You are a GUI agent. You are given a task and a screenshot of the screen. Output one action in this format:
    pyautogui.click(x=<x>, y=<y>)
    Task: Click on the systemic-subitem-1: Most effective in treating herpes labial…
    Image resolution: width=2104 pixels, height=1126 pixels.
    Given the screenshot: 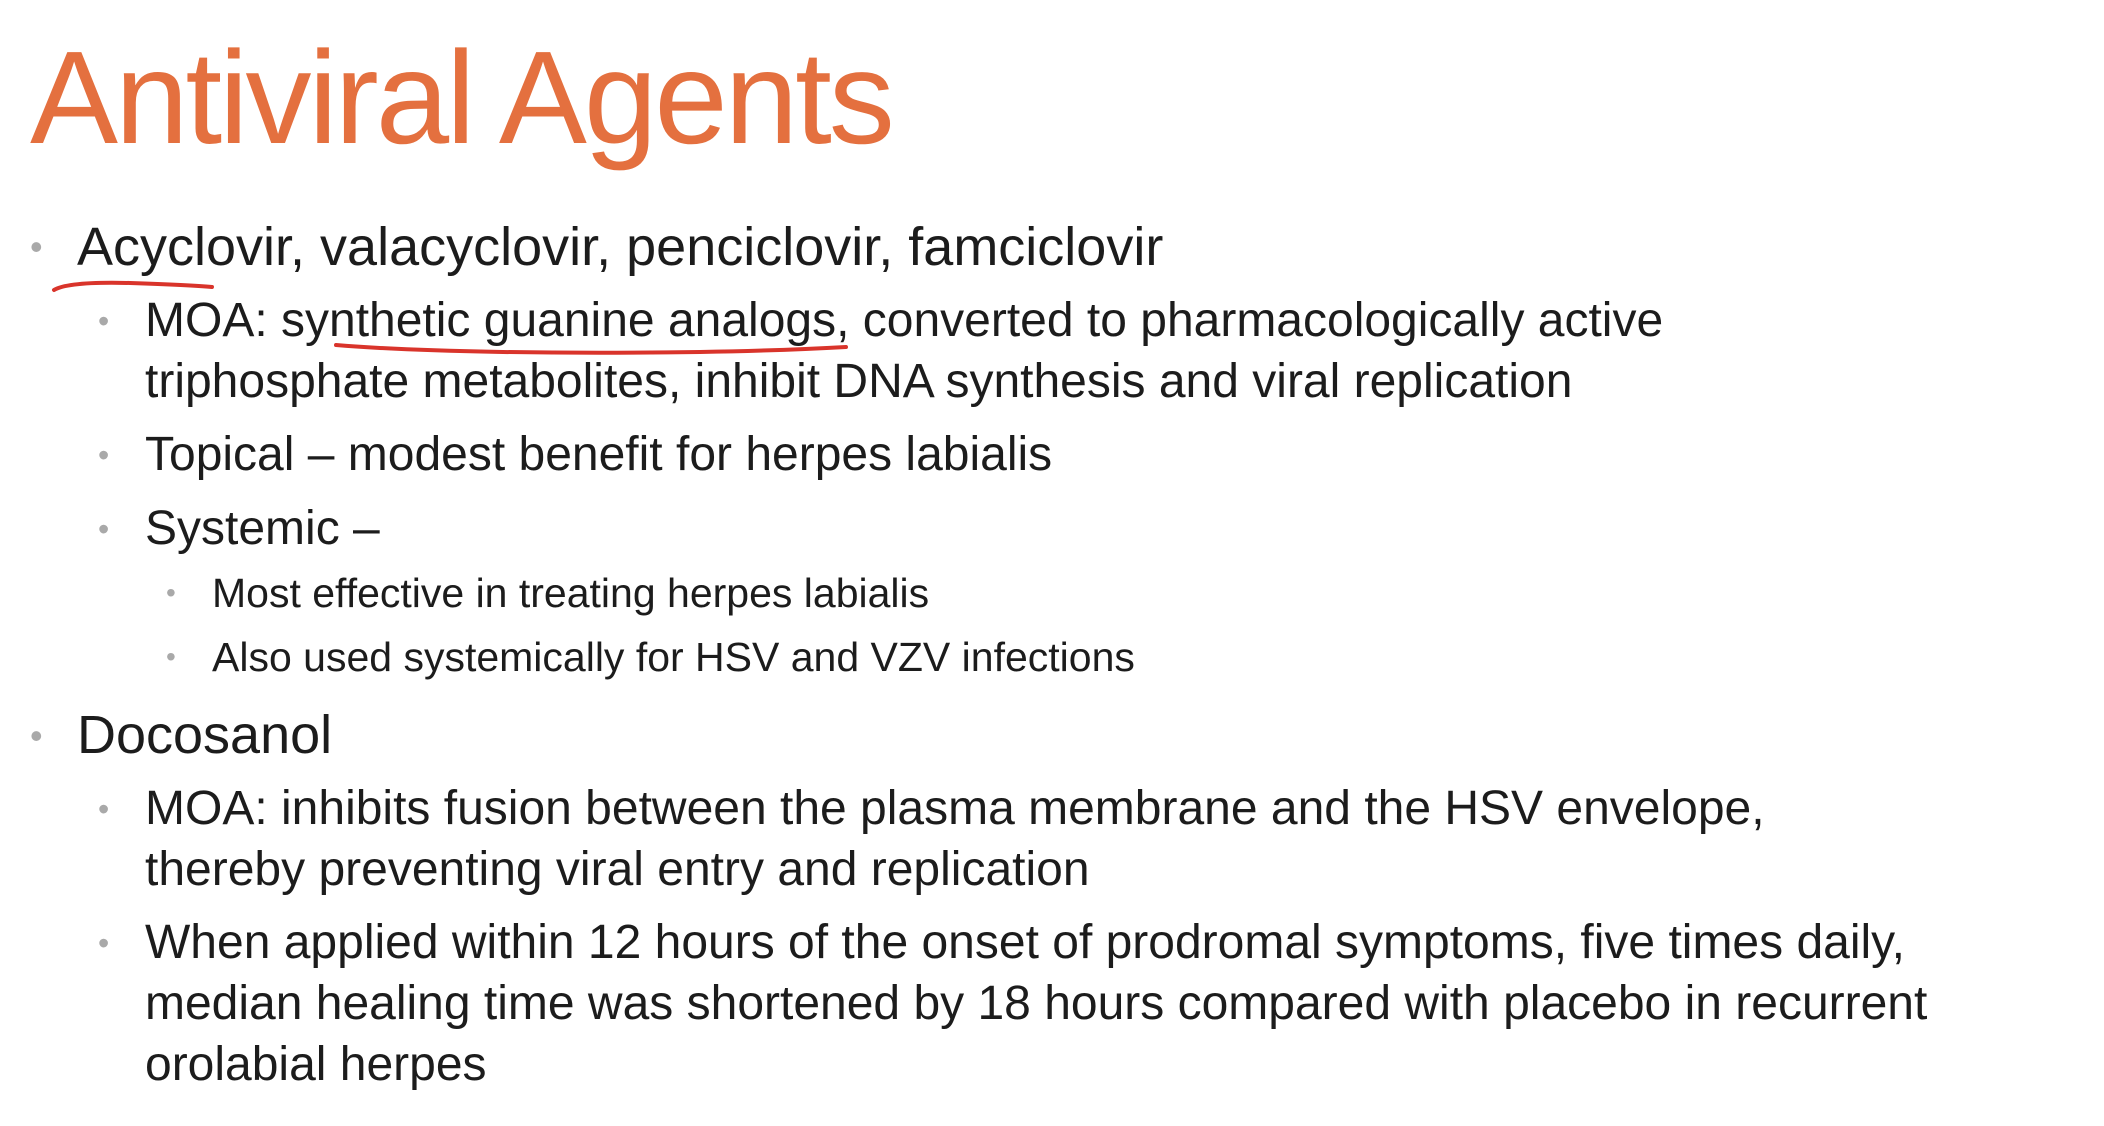 What is the action you would take?
    pyautogui.click(x=571, y=593)
    